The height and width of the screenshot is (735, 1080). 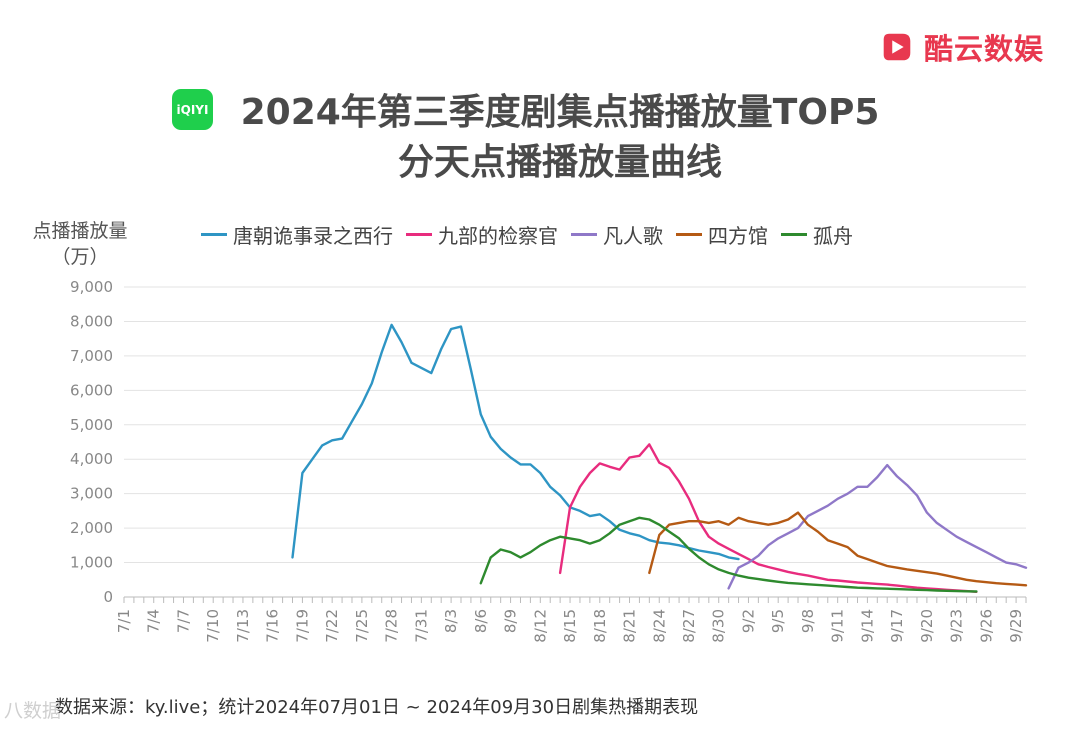 I want to click on x-tick-label: 8/12, so click(x=540, y=626).